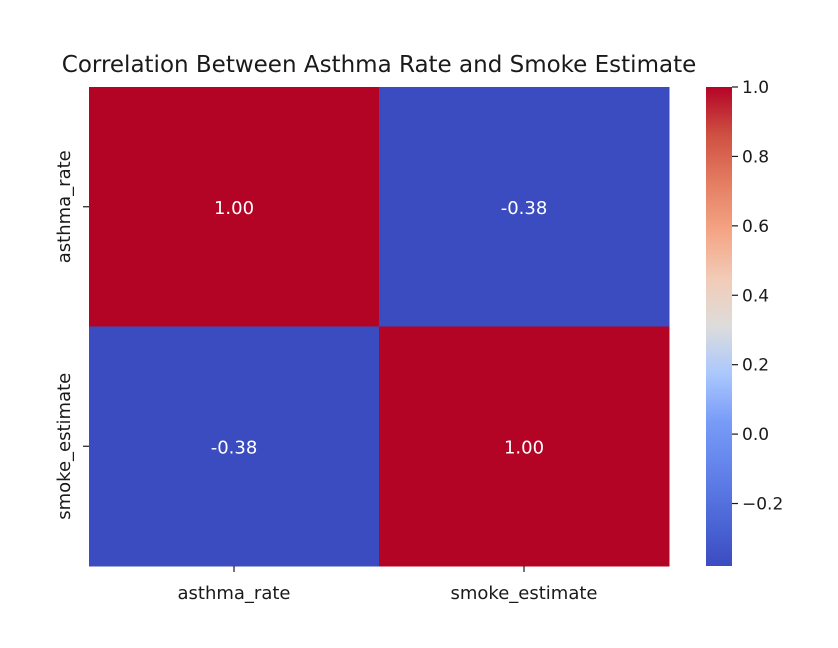 The image size is (838, 648). What do you see at coordinates (233, 593) in the screenshot?
I see `x-tick-label: asthma_rate` at bounding box center [233, 593].